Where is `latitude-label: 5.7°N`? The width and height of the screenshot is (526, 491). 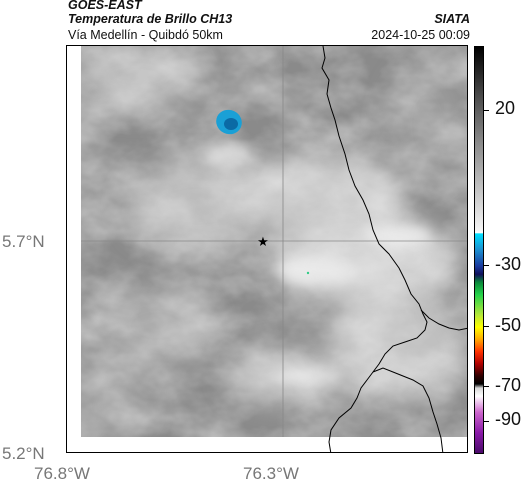
latitude-label: 5.7°N is located at coordinates (23, 241).